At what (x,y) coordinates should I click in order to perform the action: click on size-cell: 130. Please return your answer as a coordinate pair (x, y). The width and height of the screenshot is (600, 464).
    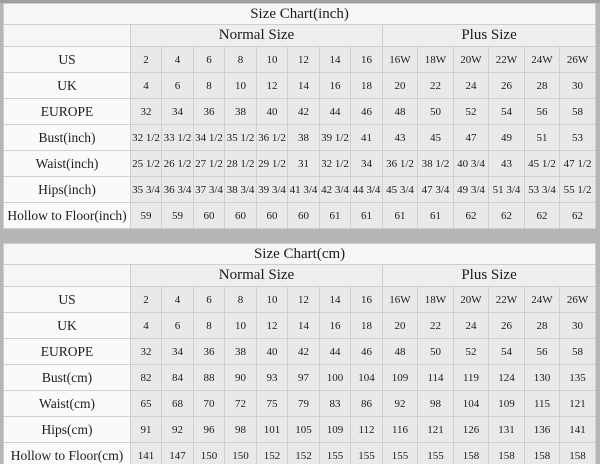
    Looking at the image, I should click on (542, 377).